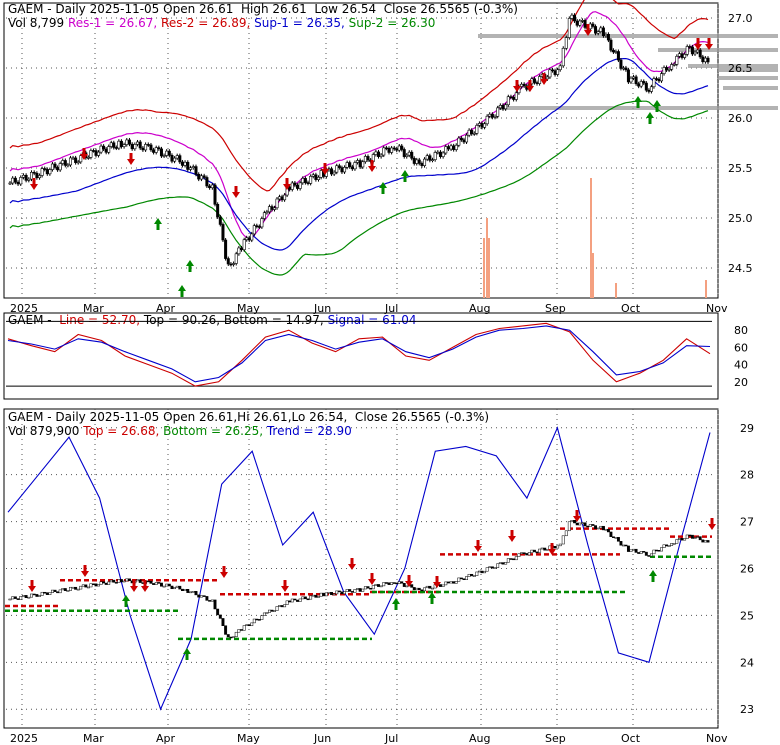 This screenshot has width=780, height=745. I want to click on osc-y-tick-label: 60, so click(741, 347).